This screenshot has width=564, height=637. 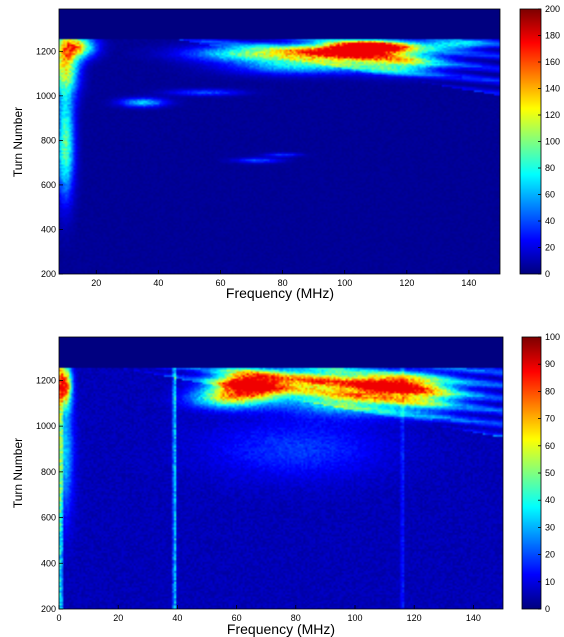 I want to click on colorbar-tick-label: 50, so click(x=550, y=473).